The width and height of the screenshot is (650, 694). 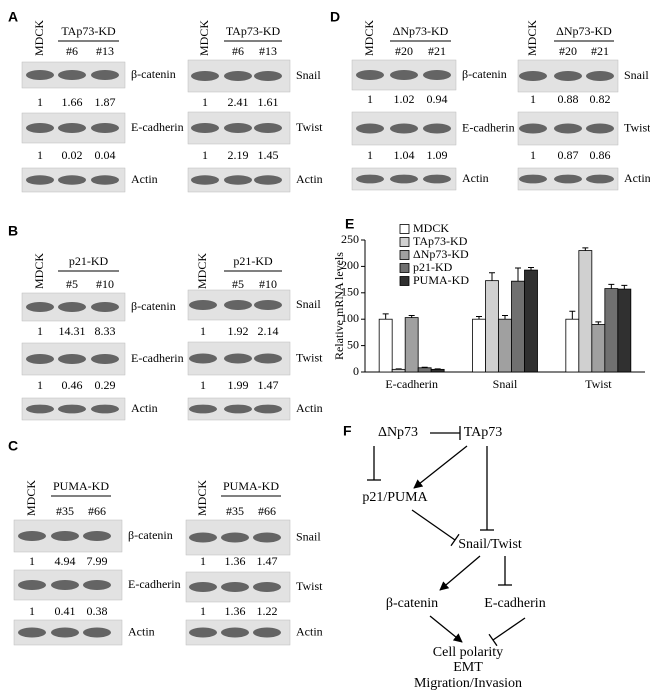 What do you see at coordinates (89, 261) in the screenshot?
I see `group-label: p21-KD` at bounding box center [89, 261].